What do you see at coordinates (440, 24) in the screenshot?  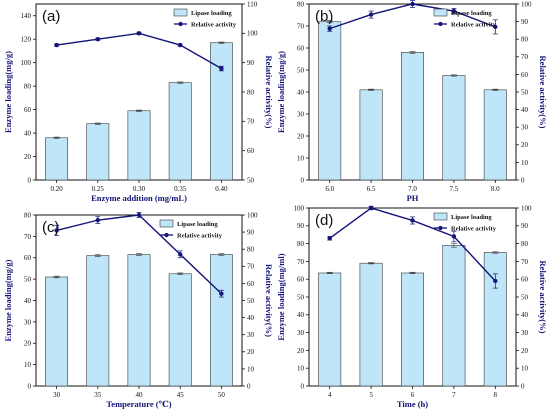 I see `legend-line-marker` at bounding box center [440, 24].